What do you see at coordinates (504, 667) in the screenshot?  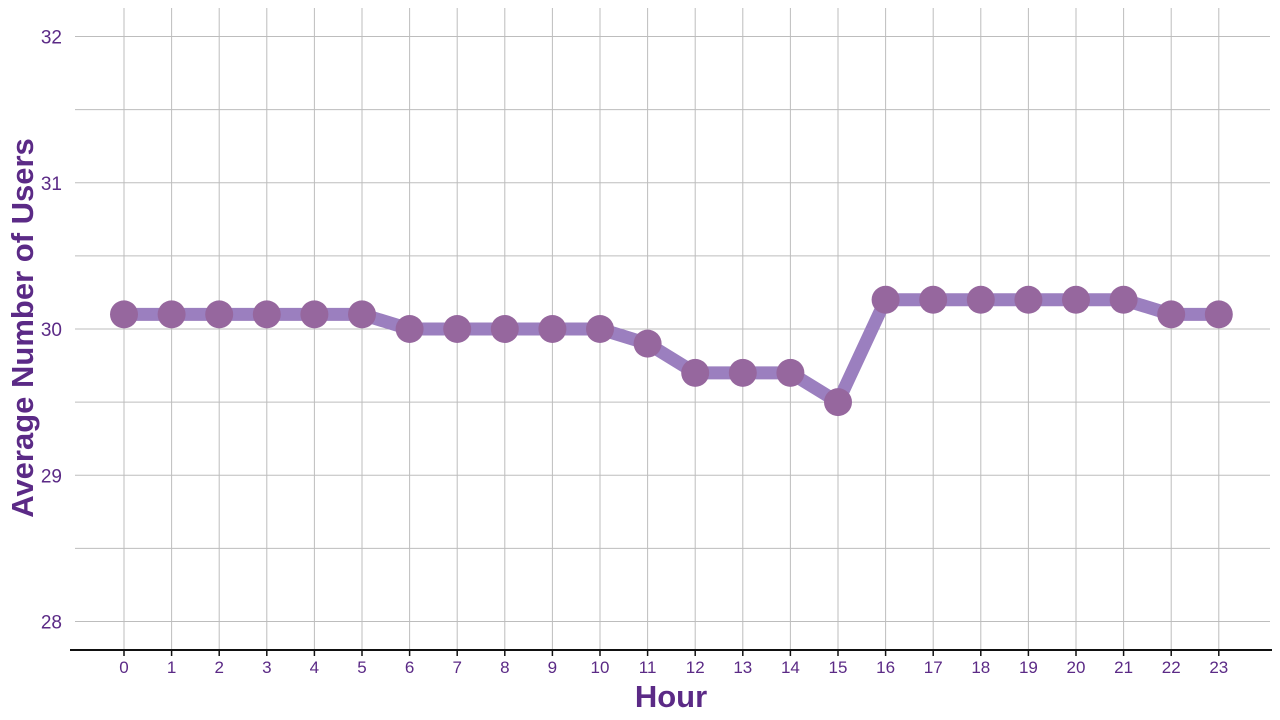 I see `x-tick-label: 8` at bounding box center [504, 667].